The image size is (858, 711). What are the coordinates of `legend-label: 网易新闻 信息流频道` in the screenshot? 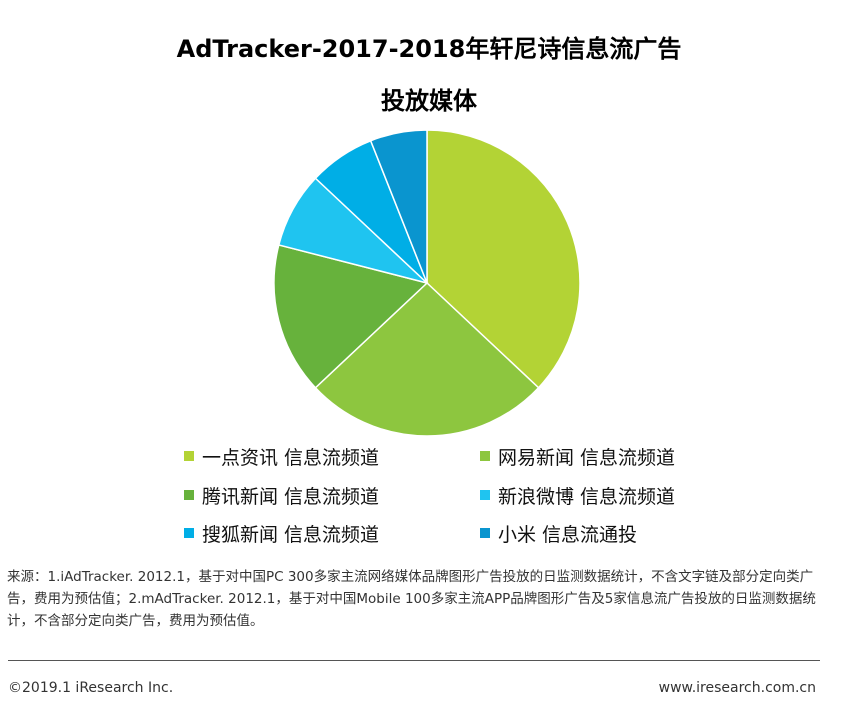 It's located at (587, 457).